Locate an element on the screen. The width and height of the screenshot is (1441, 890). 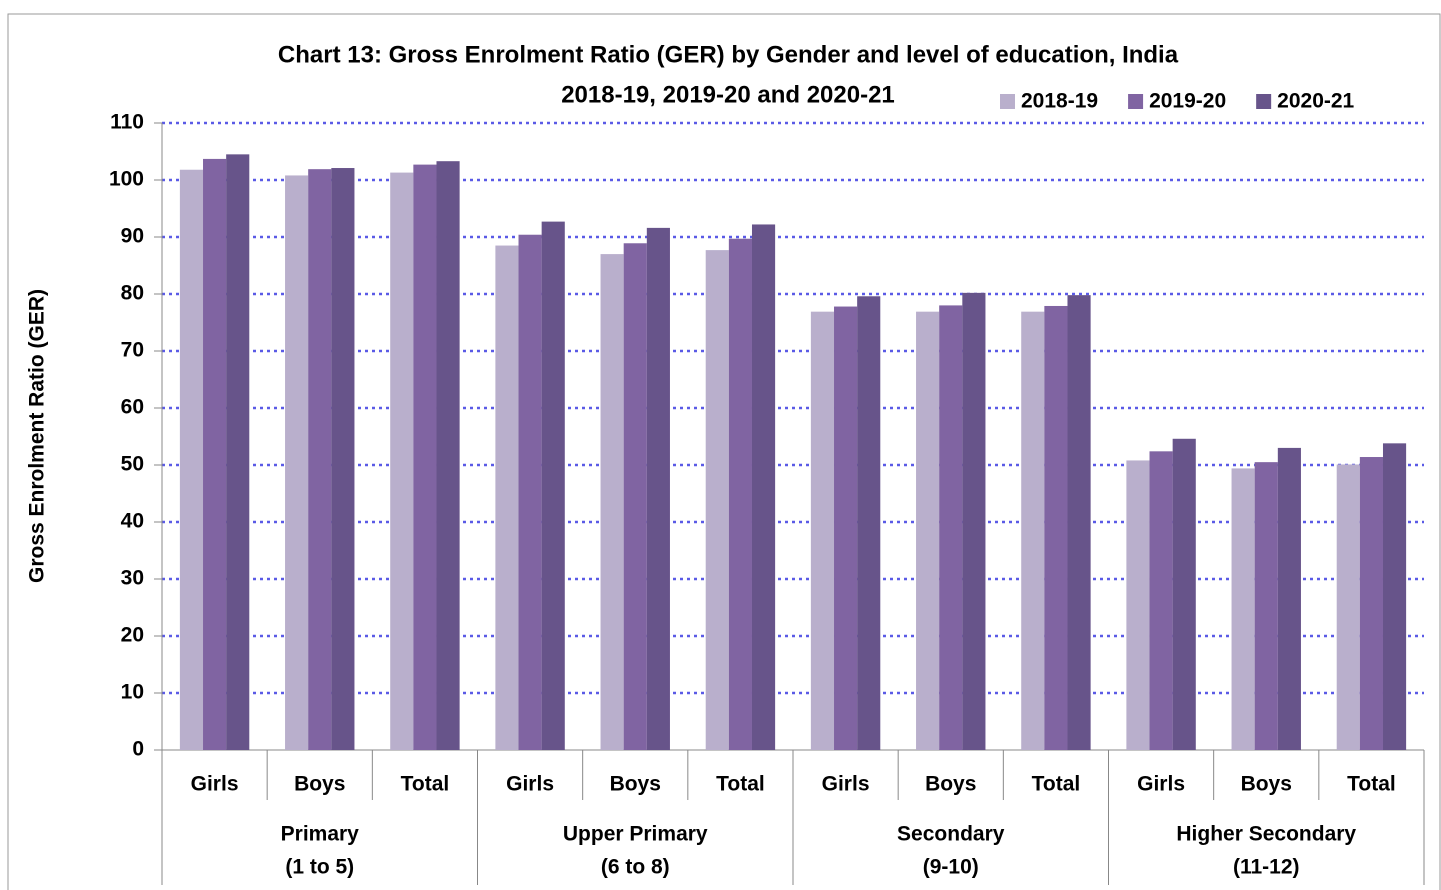
y-tick-label: 60 is located at coordinates (132, 407).